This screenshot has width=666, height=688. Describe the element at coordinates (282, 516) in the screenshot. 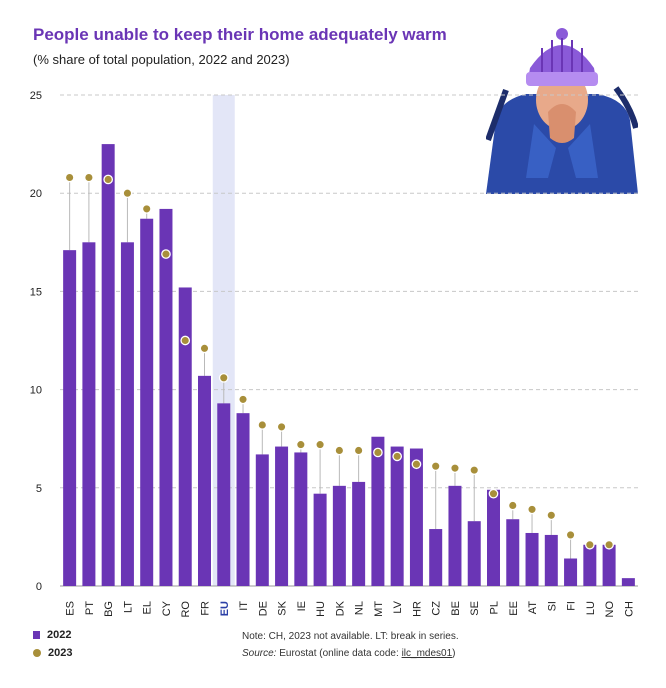

I see `bar-2022-sk` at that location.